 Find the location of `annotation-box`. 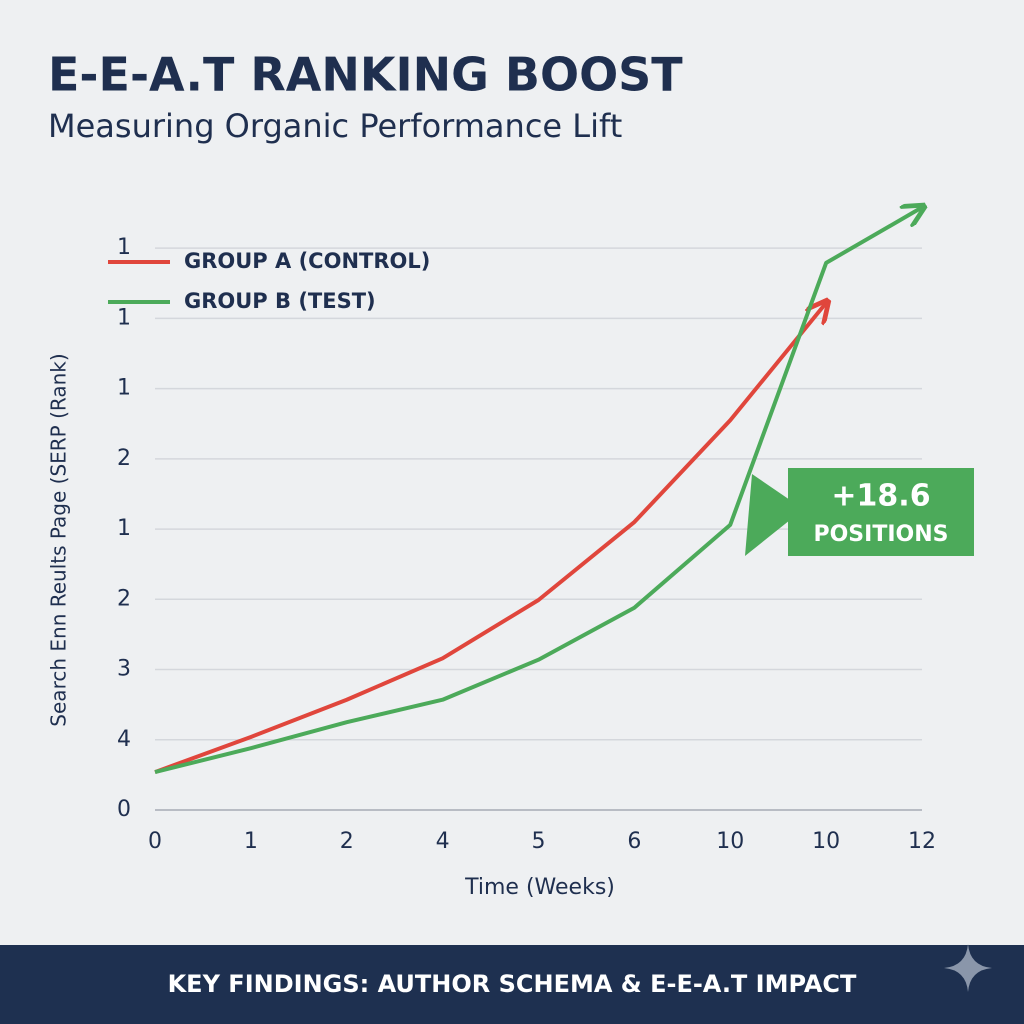

annotation-box is located at coordinates (881, 512).